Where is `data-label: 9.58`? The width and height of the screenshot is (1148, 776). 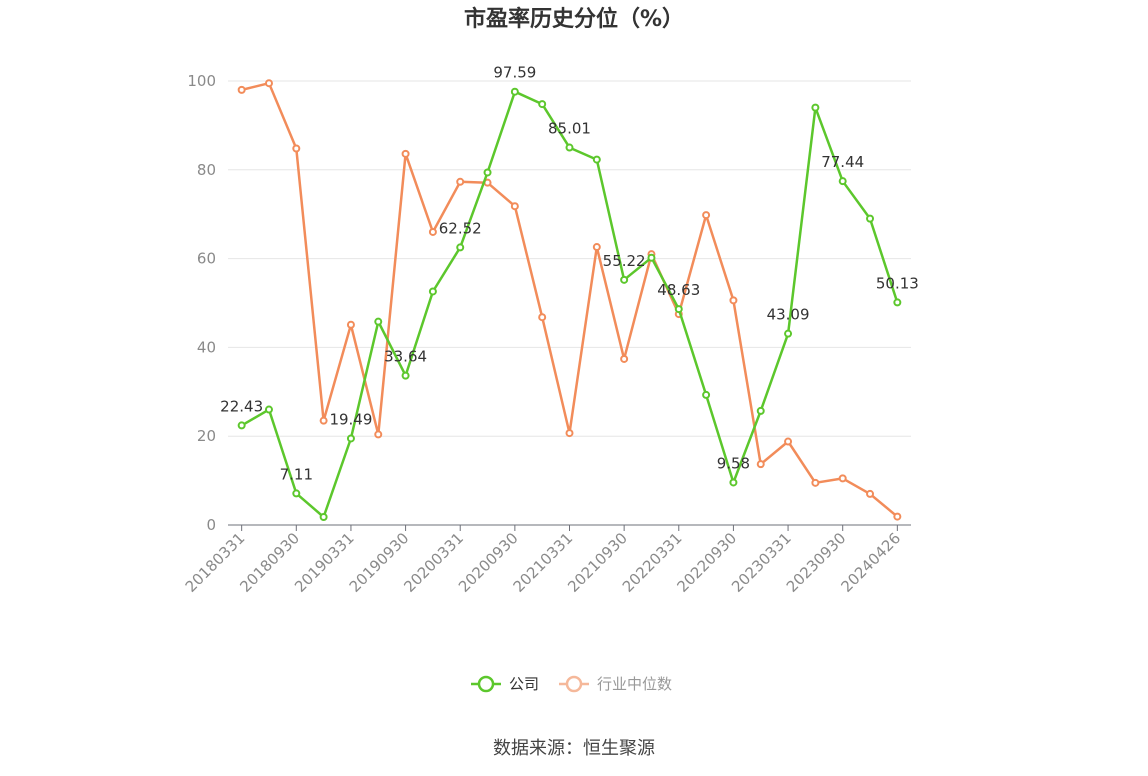
data-label: 9.58 is located at coordinates (733, 463).